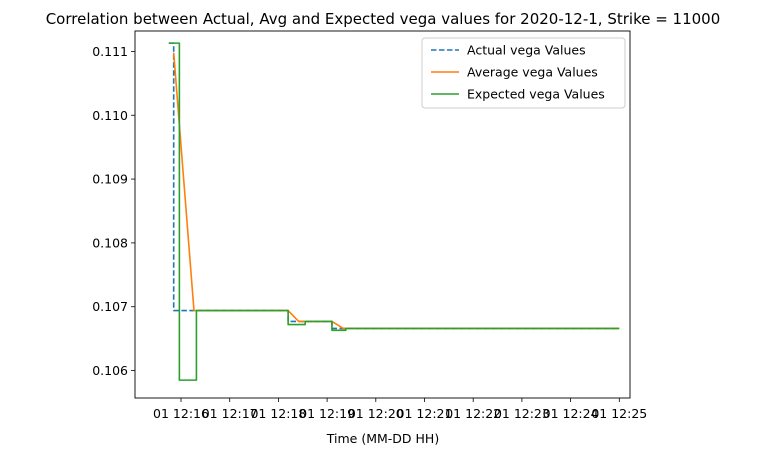 This screenshot has width=766, height=455. What do you see at coordinates (181, 413) in the screenshot?
I see `x-tick-label: 01 12:16` at bounding box center [181, 413].